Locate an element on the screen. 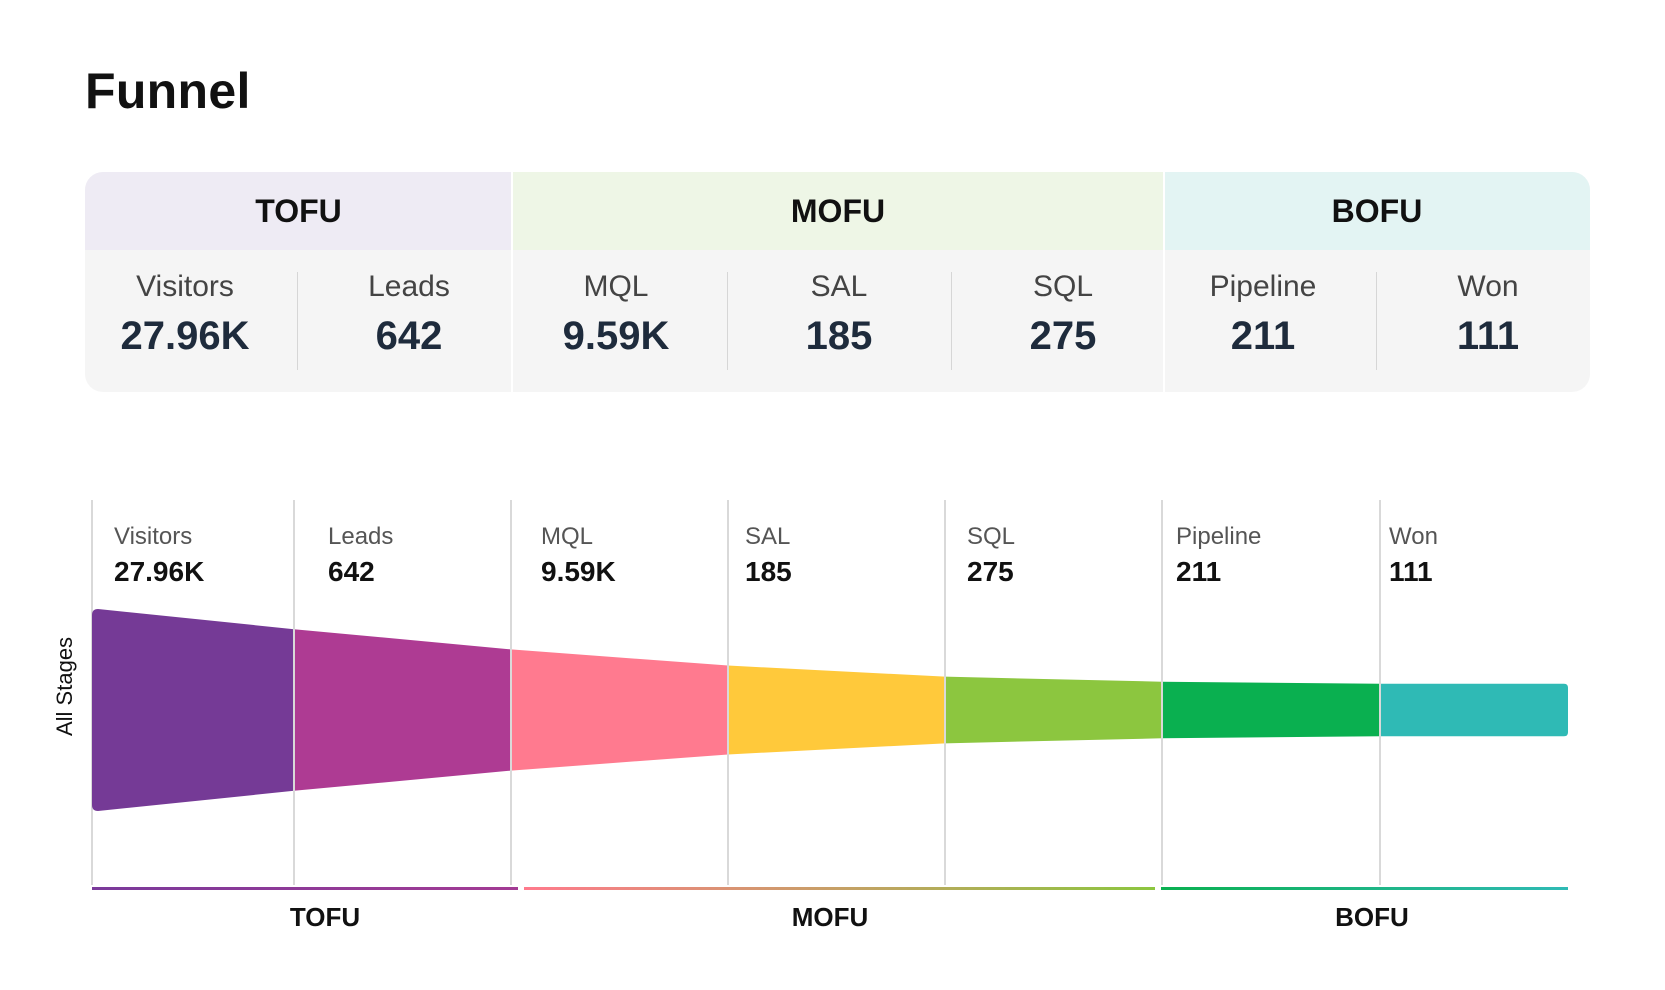 This screenshot has width=1665, height=990. stat-label: Visitors is located at coordinates (185, 286).